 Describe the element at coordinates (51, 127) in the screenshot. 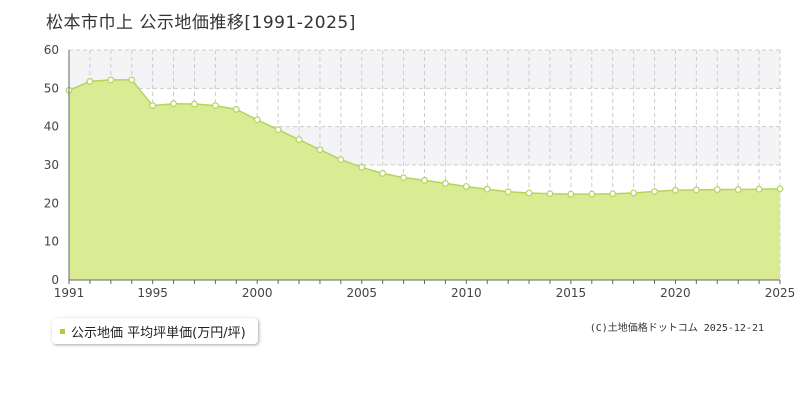

I see `y-tick-label: 40` at that location.